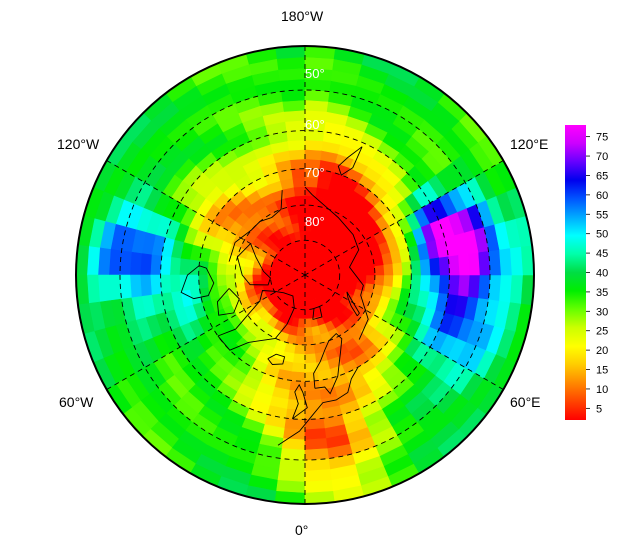 The image size is (625, 552). I want to click on lon-label-120e: 120°E, so click(529, 144).